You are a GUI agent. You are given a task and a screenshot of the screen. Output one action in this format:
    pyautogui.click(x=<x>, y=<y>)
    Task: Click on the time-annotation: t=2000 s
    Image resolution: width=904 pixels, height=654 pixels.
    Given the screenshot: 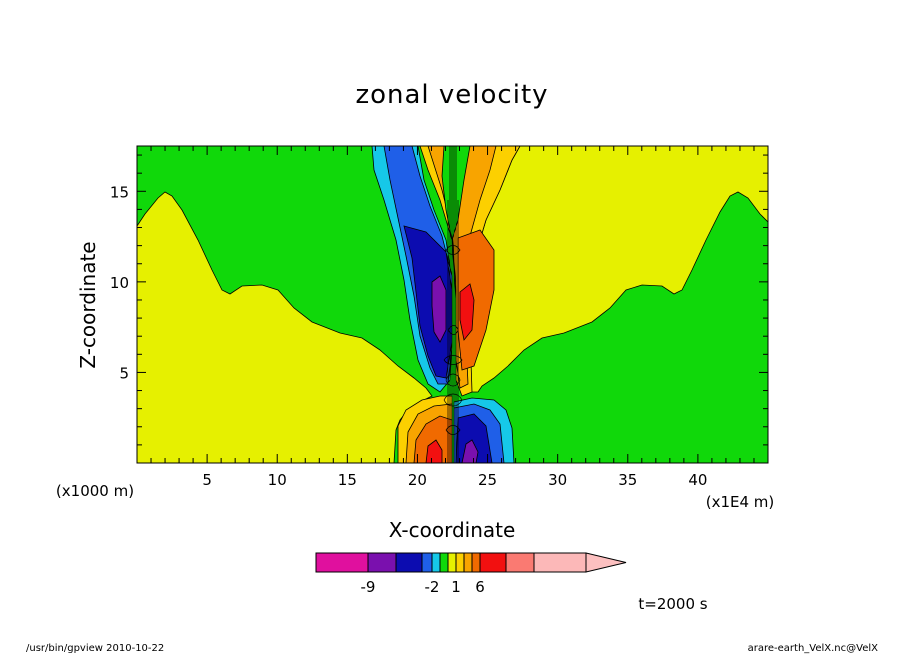 What is the action you would take?
    pyautogui.click(x=672, y=604)
    